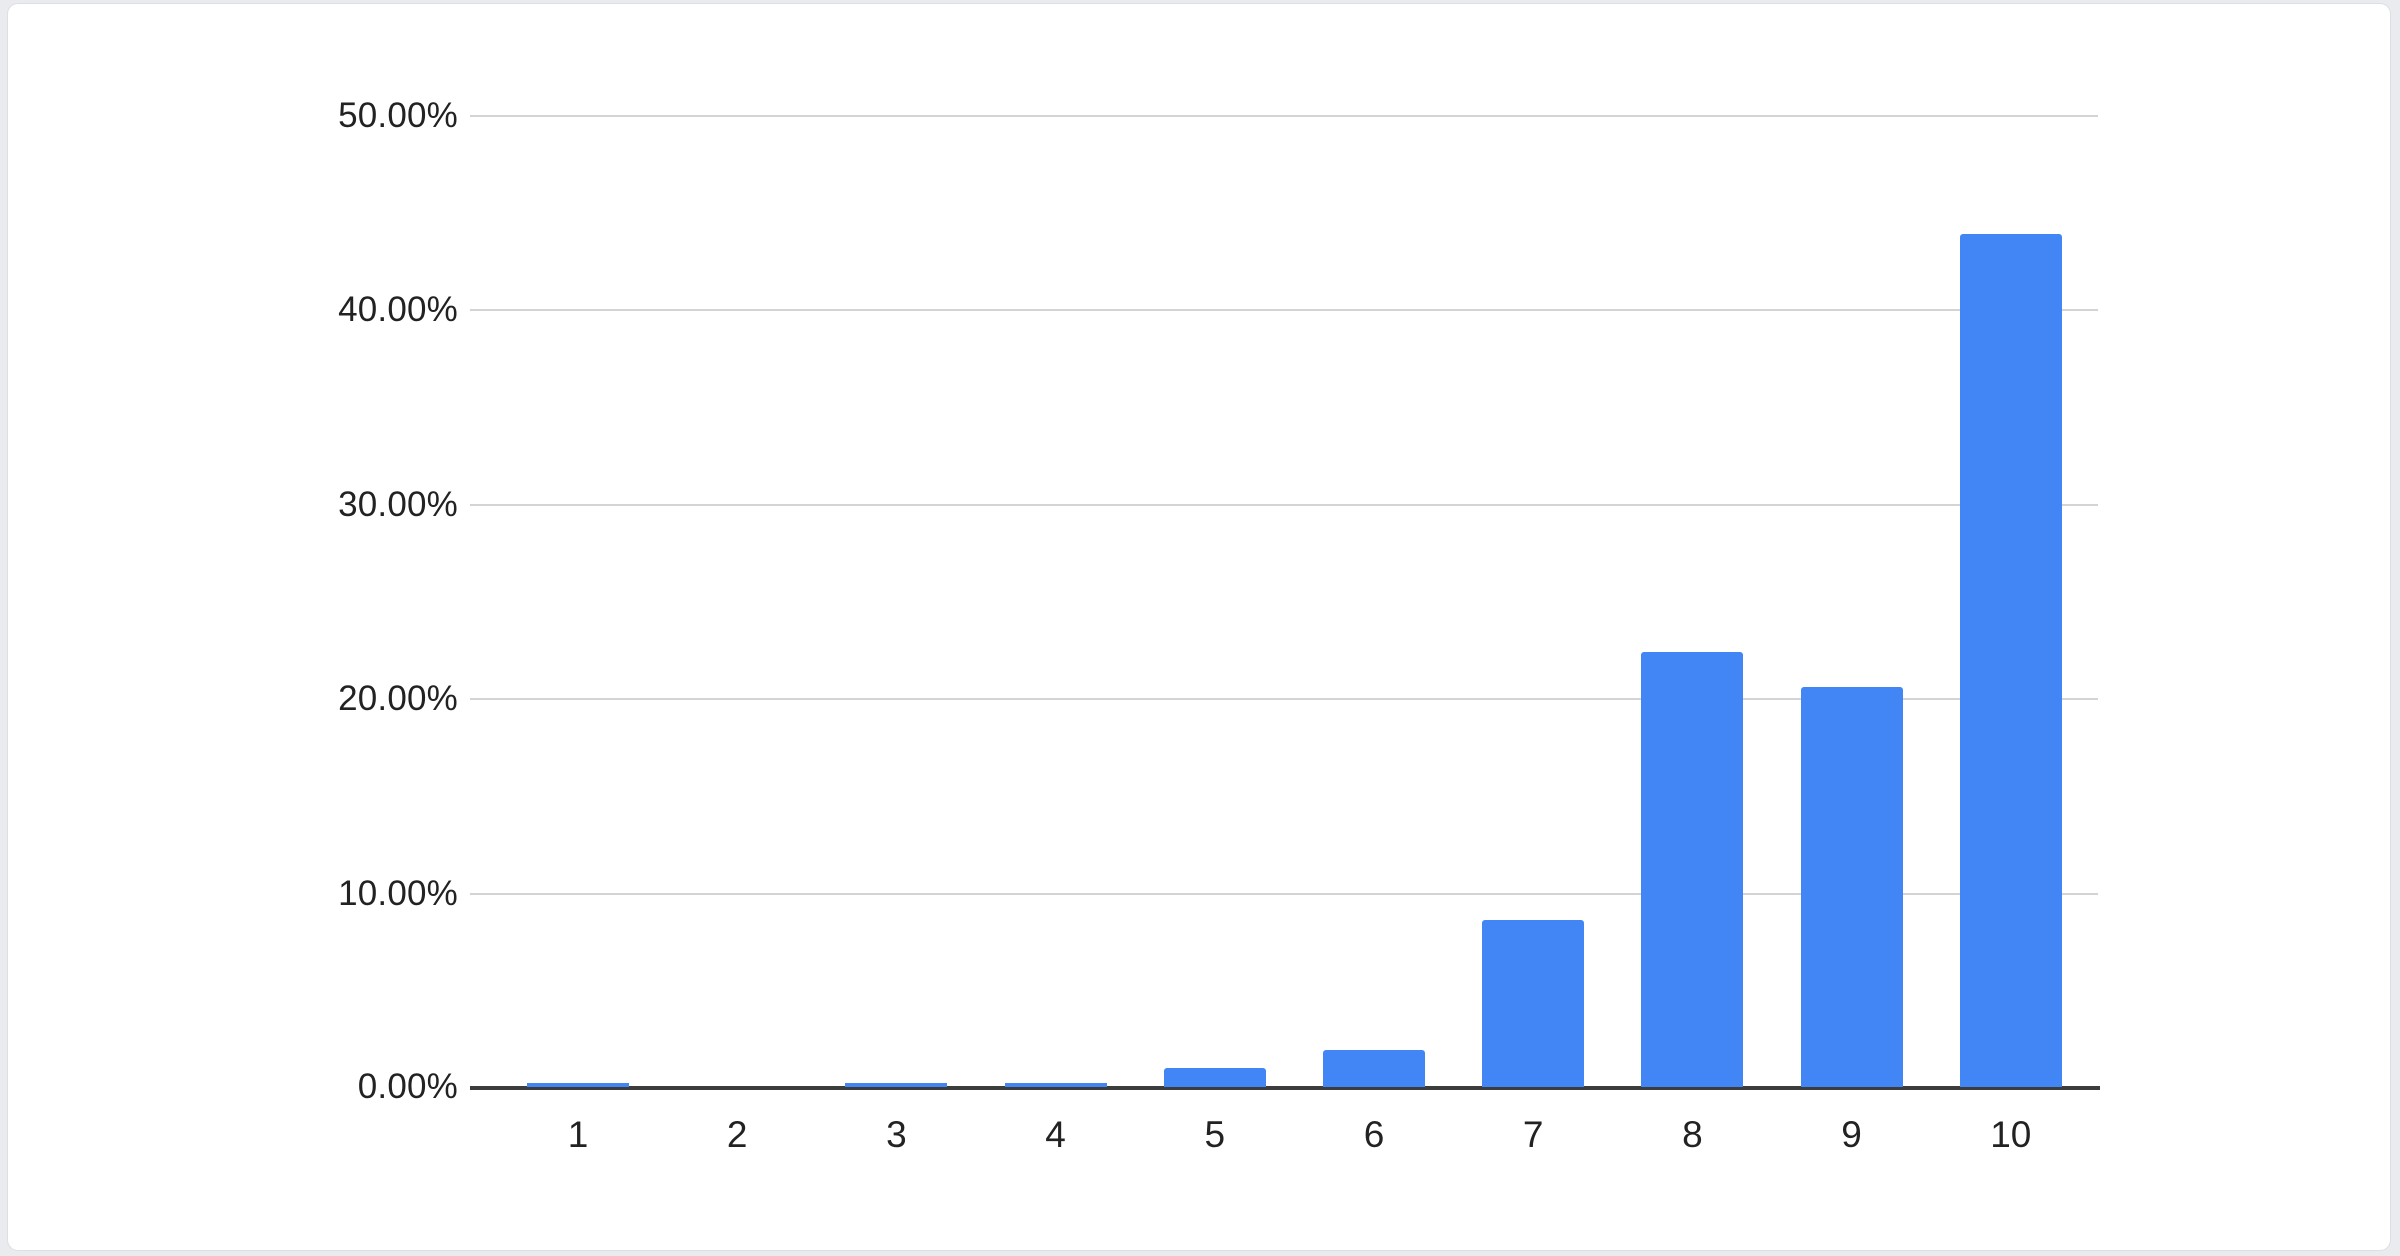 The width and height of the screenshot is (2400, 1256). I want to click on x-tick-label-1: 1, so click(578, 1134).